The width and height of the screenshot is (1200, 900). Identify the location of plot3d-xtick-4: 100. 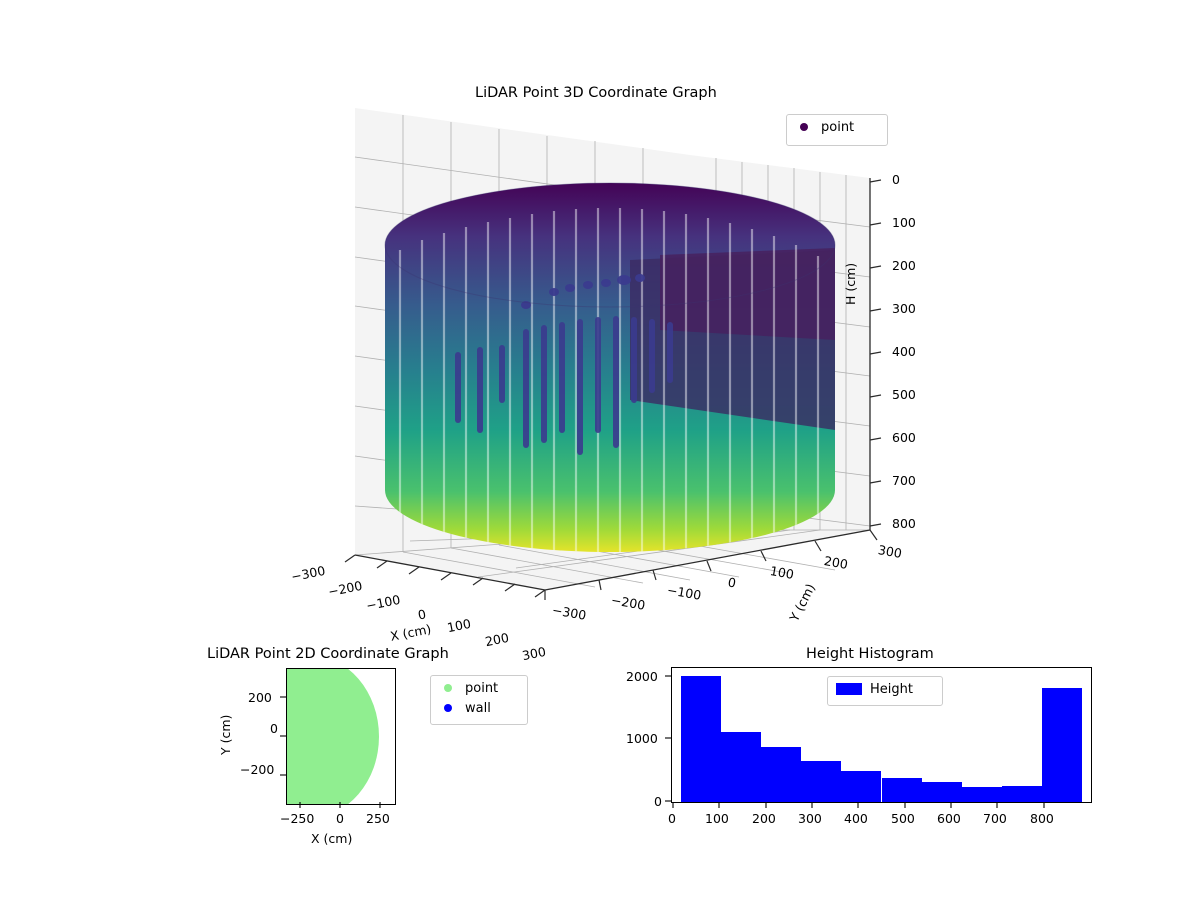
(459, 625).